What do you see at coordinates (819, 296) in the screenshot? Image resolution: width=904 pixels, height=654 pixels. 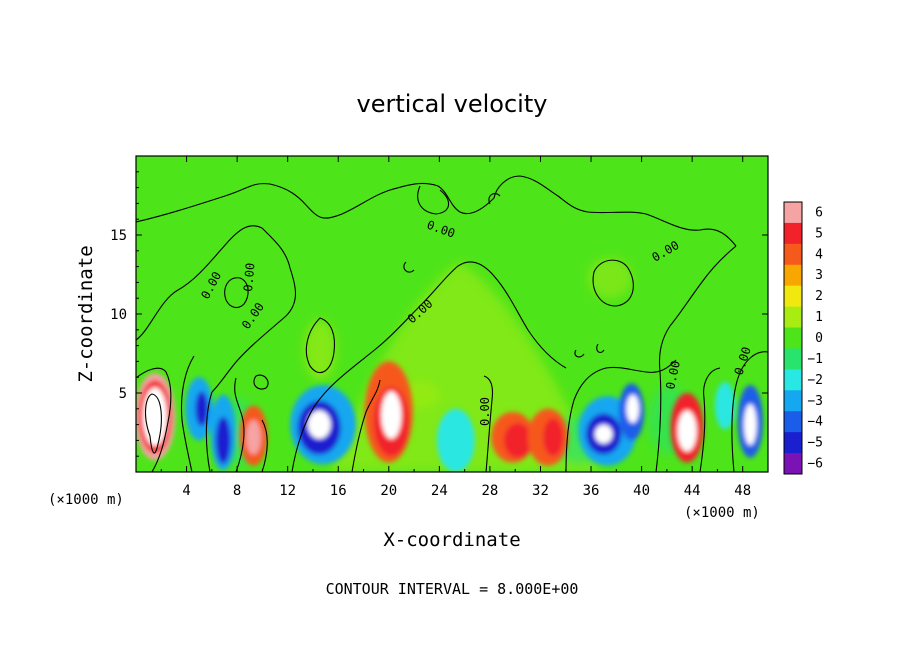 I see `colorbar-label: 2` at bounding box center [819, 296].